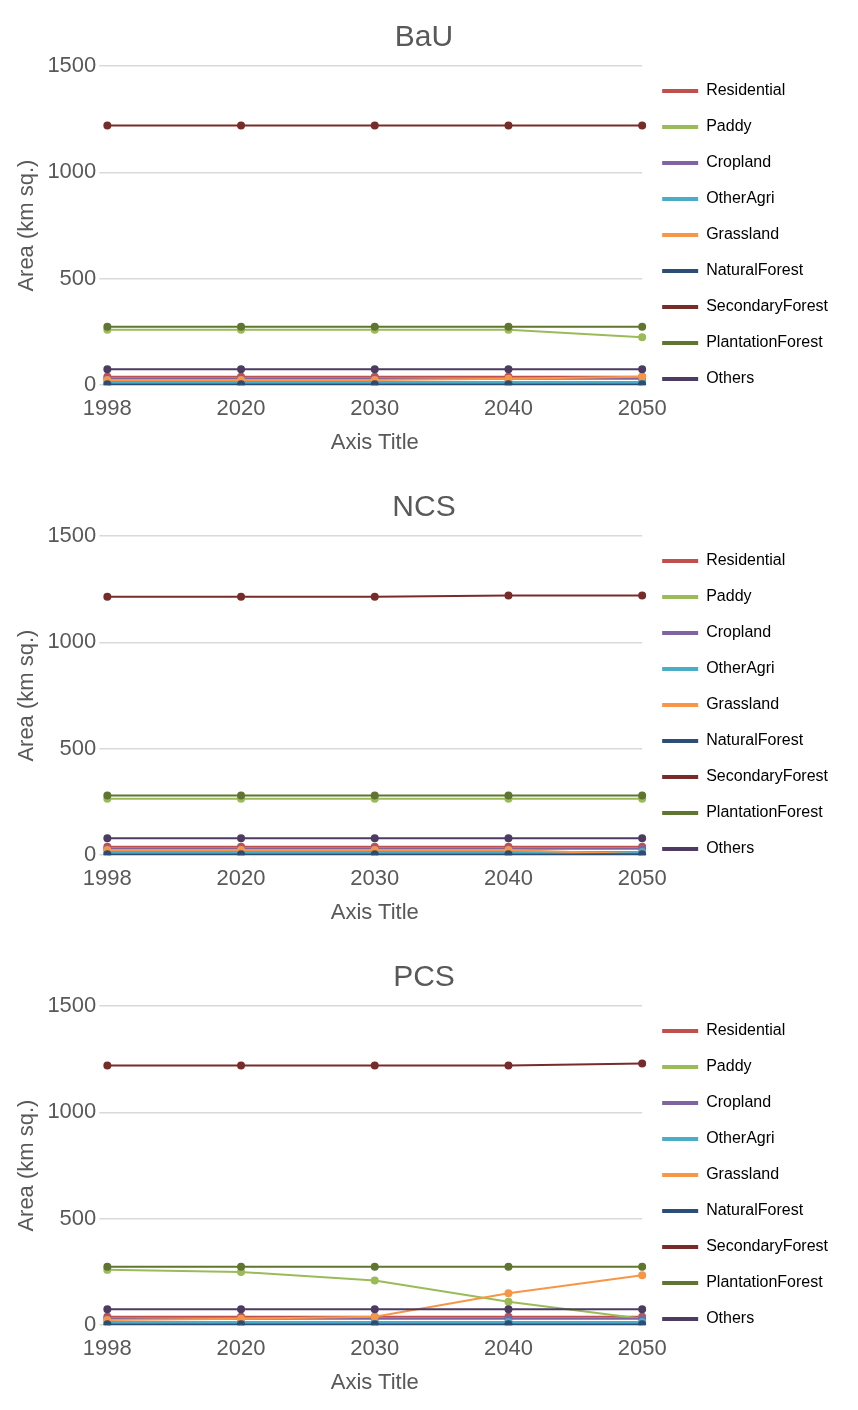 The height and width of the screenshot is (1410, 858). What do you see at coordinates (424, 976) in the screenshot?
I see `chart-title: PCS` at bounding box center [424, 976].